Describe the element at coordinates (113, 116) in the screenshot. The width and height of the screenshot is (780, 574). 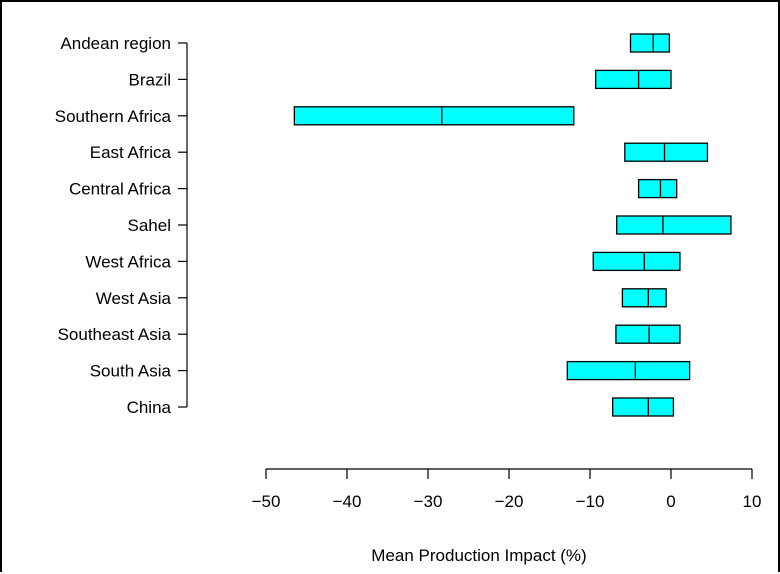
I see `y-tick-label: Southern Africa` at that location.